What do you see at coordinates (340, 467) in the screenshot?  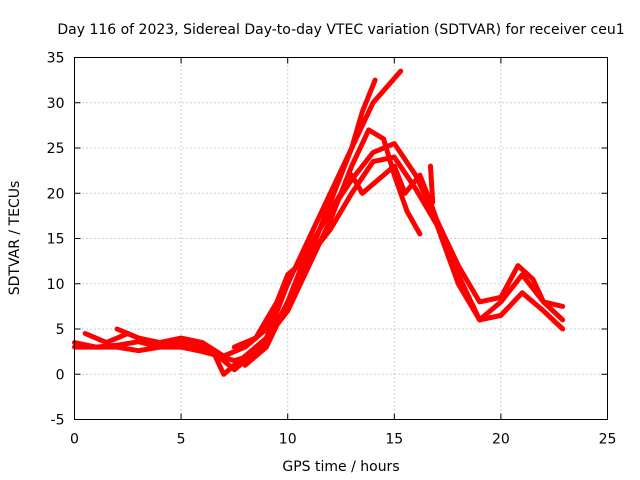 I see `x-axis-label: GPS time / hours` at bounding box center [340, 467].